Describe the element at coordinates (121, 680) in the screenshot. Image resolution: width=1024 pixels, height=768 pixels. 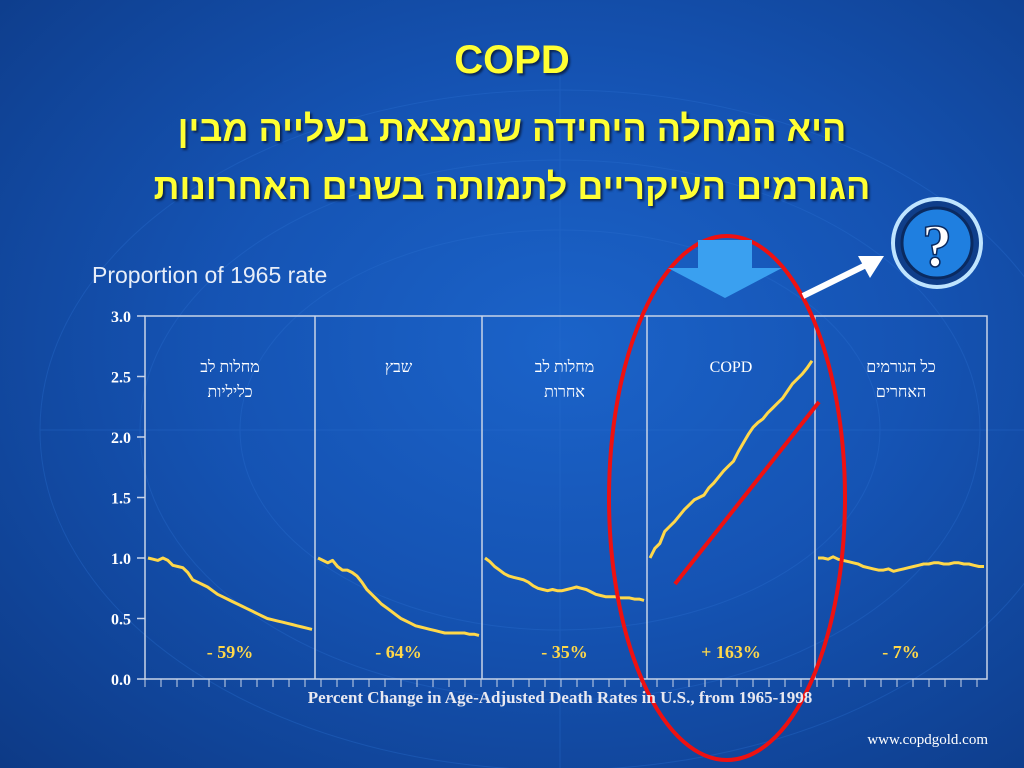
I see `y-tick-label: 0.0` at that location.